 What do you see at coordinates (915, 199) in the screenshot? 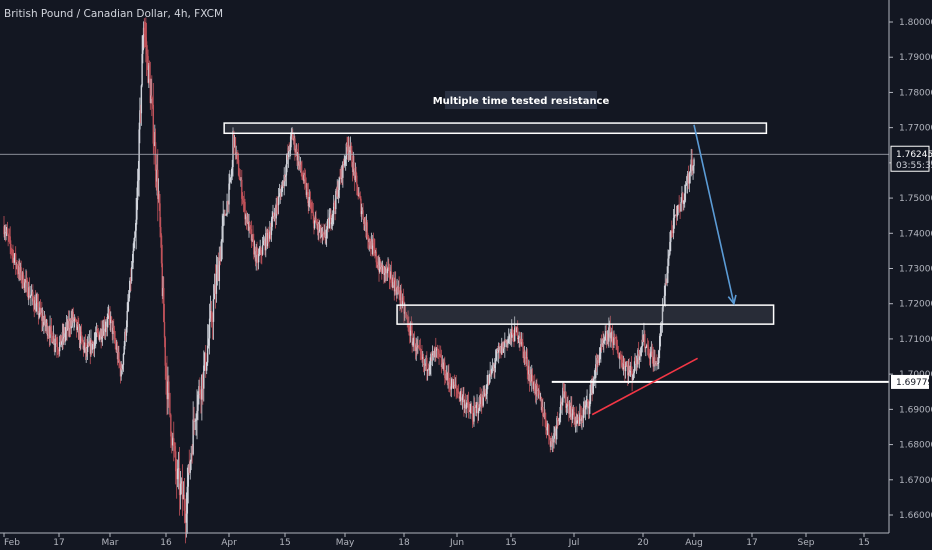
I see `y-tick-label: 1.75000` at bounding box center [915, 199].